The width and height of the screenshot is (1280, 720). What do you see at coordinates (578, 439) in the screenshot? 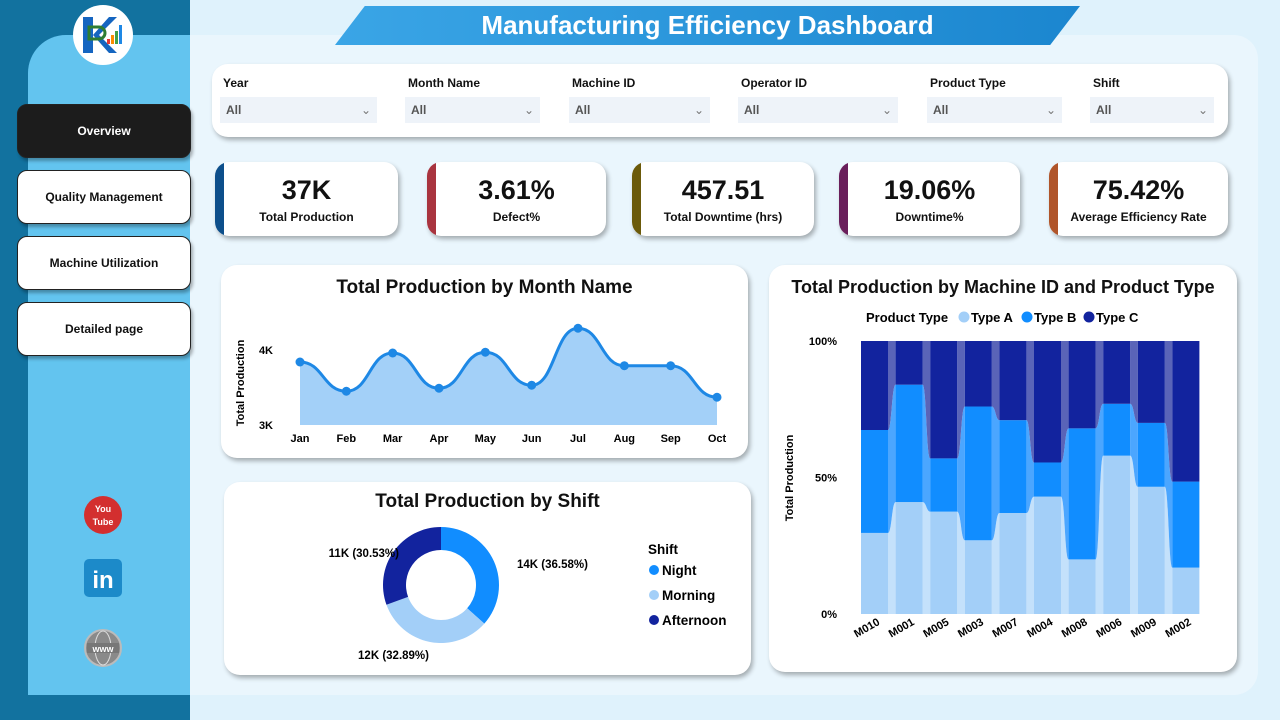
I see `x-tick-label: Jul` at bounding box center [578, 439].